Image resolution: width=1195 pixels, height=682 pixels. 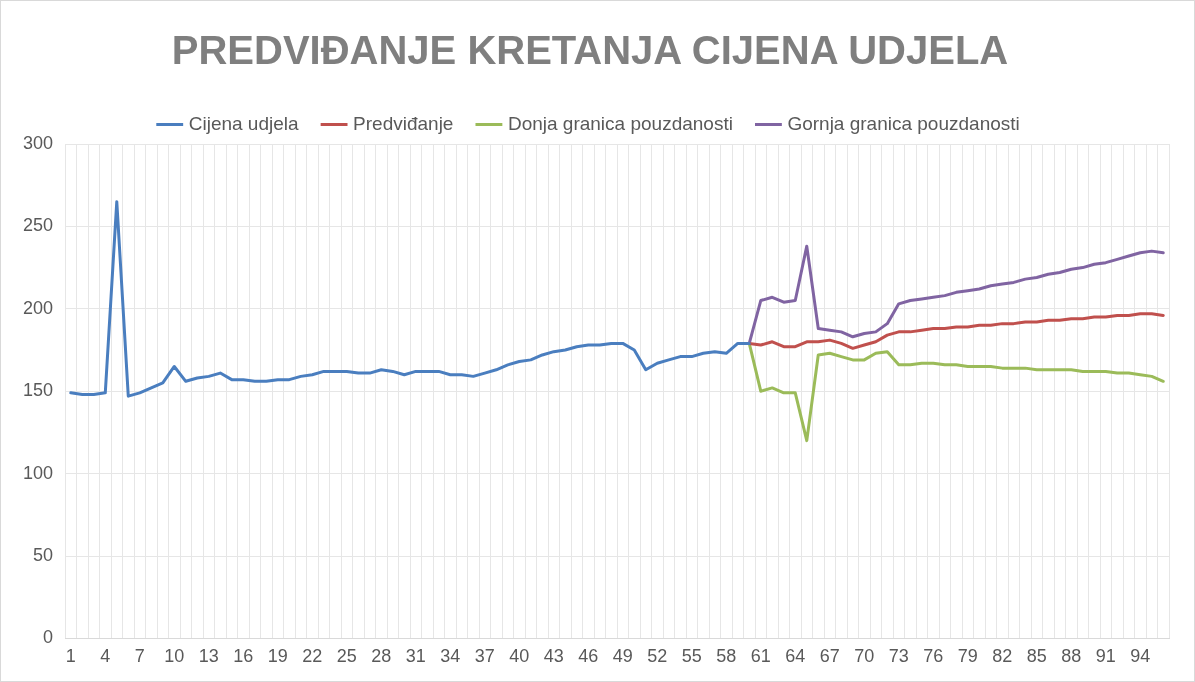 I want to click on x-tick-label: 88, so click(x=1071, y=656).